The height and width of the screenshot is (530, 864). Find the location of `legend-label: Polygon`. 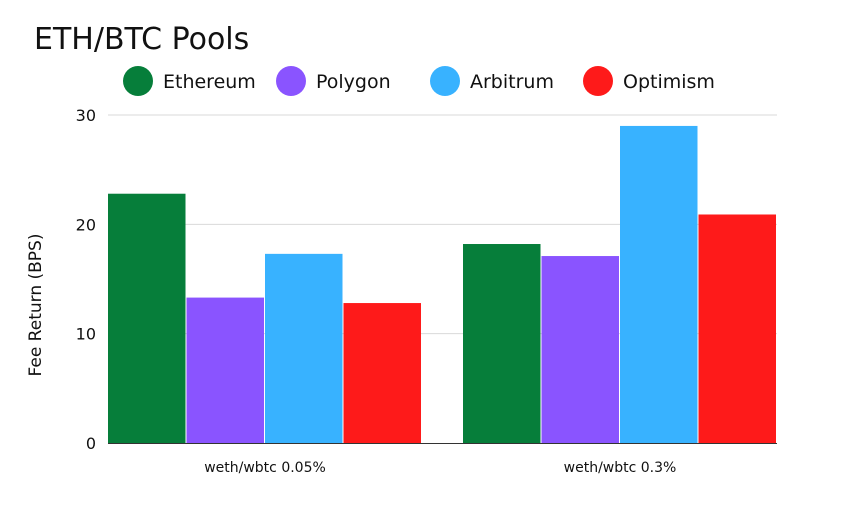

legend-label: Polygon is located at coordinates (353, 82).